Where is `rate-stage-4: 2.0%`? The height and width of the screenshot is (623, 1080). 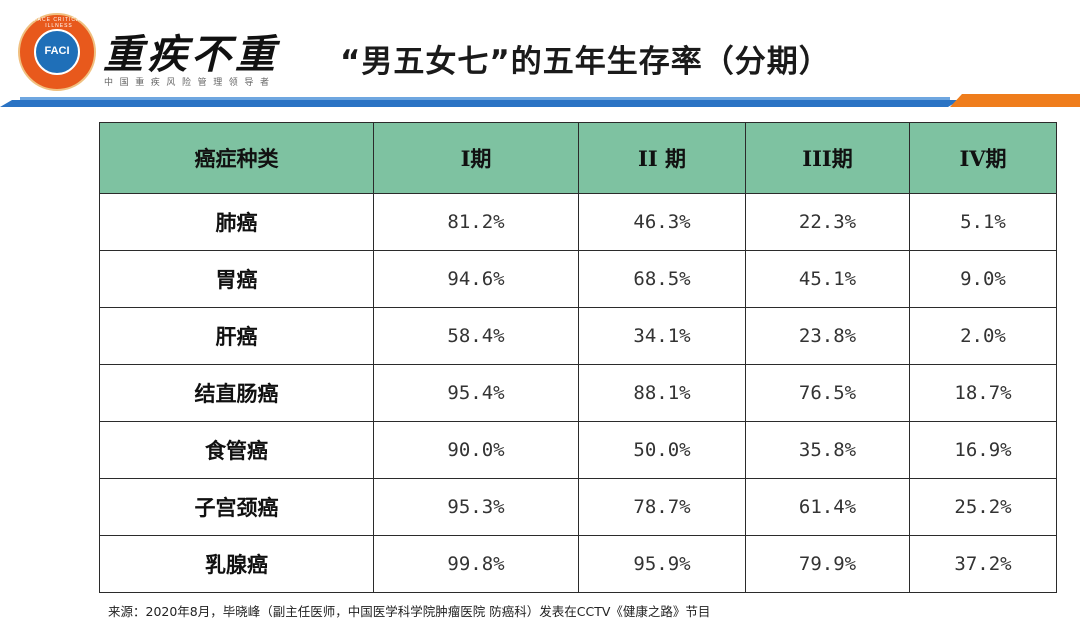 rate-stage-4: 2.0% is located at coordinates (983, 336).